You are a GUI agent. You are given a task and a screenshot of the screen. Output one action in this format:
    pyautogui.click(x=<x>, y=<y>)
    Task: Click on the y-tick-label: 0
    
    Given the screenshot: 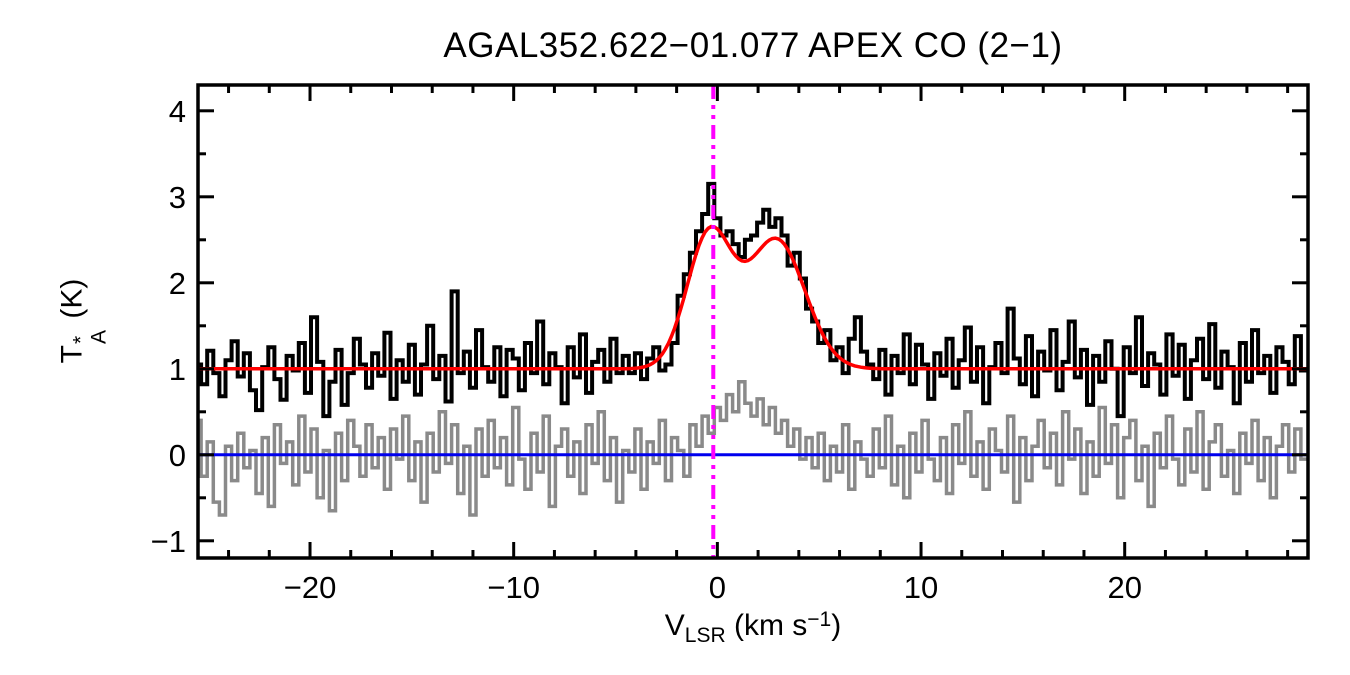 What is the action you would take?
    pyautogui.click(x=177, y=455)
    